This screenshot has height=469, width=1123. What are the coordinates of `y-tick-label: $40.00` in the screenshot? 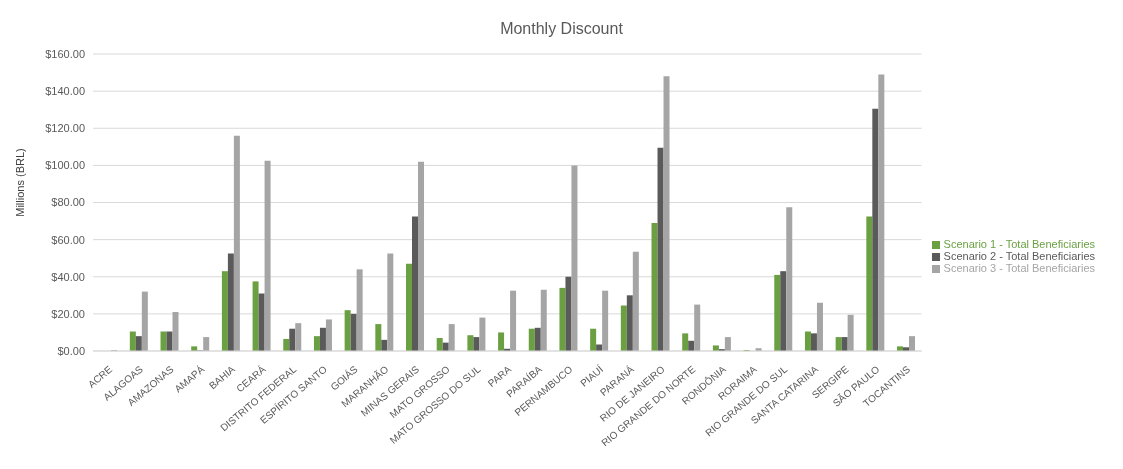 It's located at (68, 276).